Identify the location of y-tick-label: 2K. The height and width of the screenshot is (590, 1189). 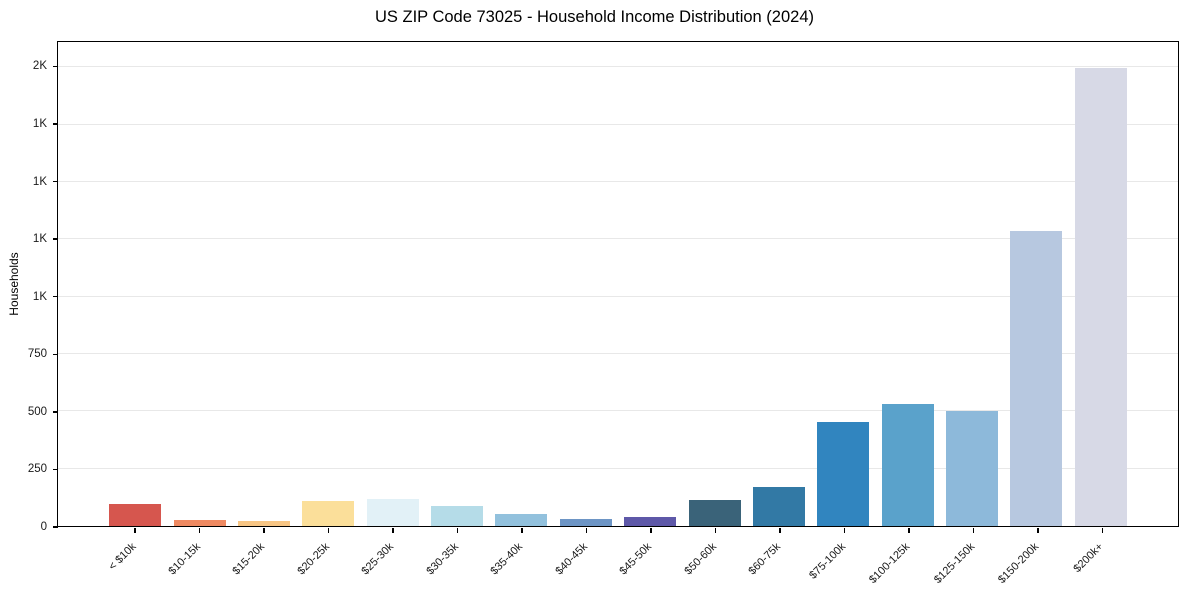
(39, 66).